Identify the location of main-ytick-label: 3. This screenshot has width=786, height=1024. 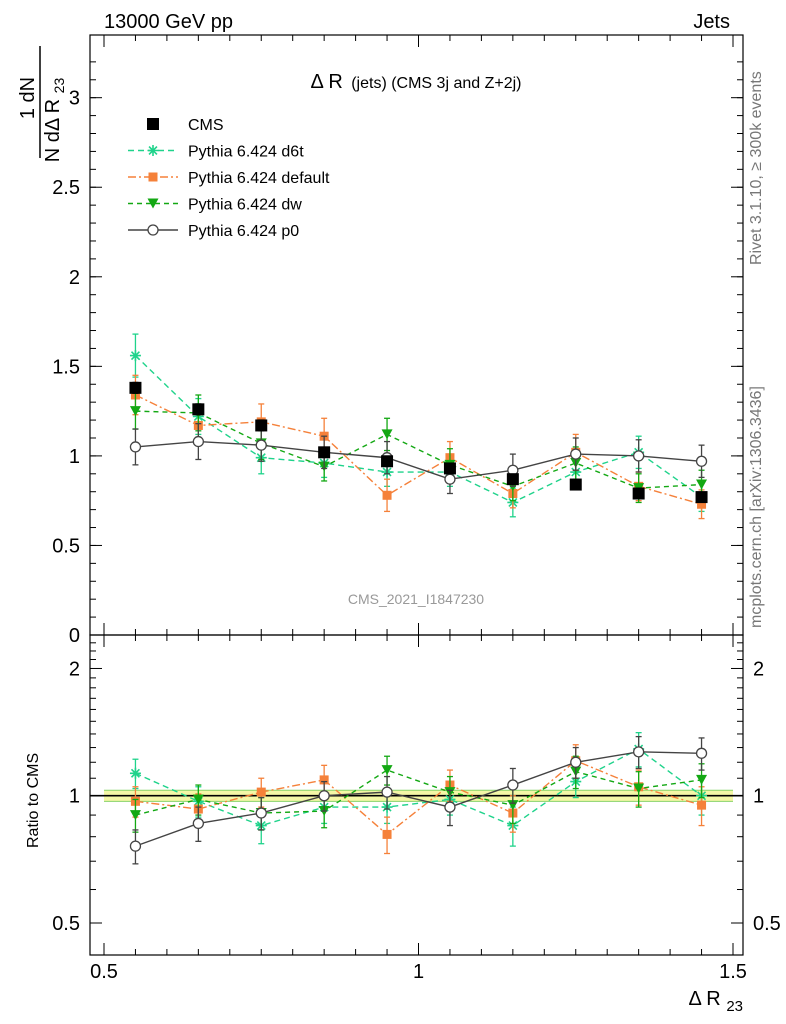
(74, 99).